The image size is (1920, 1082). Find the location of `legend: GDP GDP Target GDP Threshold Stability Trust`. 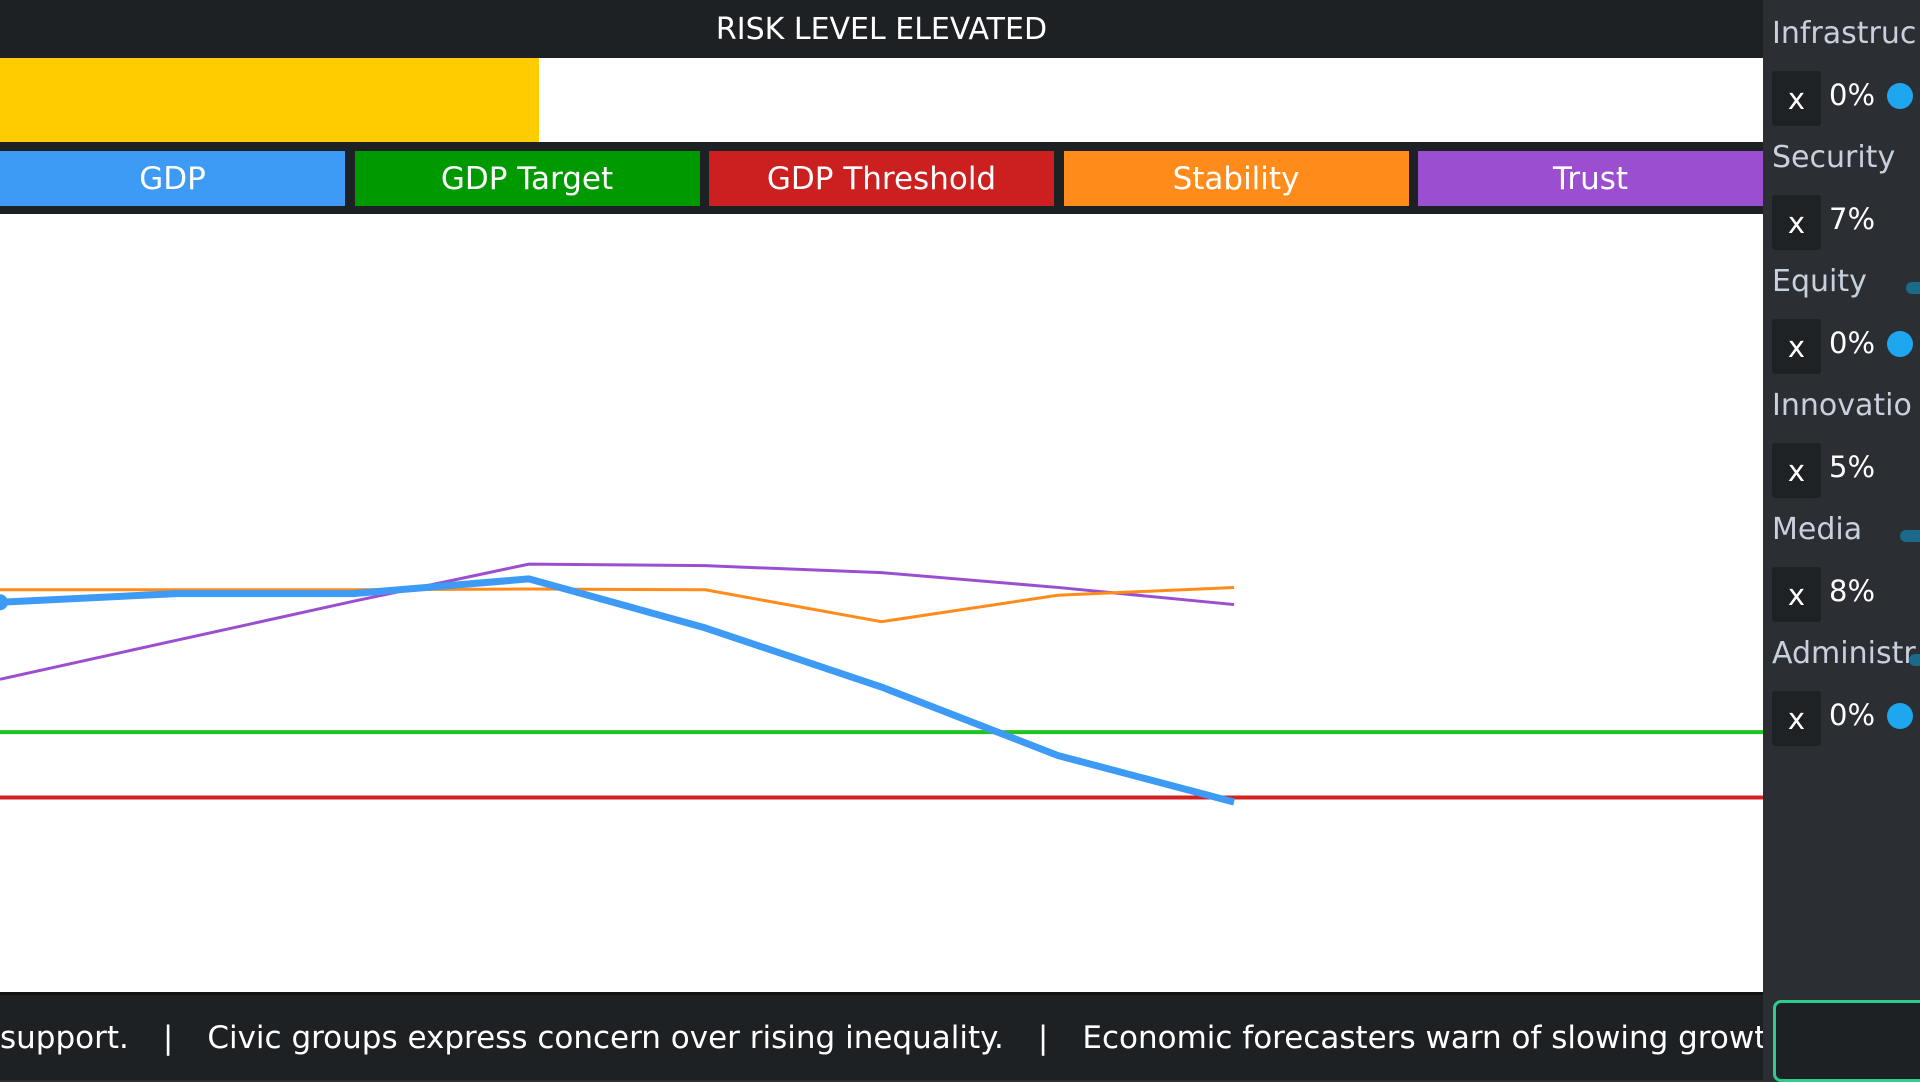

legend: GDP GDP Target GDP Threshold Stability Trust is located at coordinates (881, 178).